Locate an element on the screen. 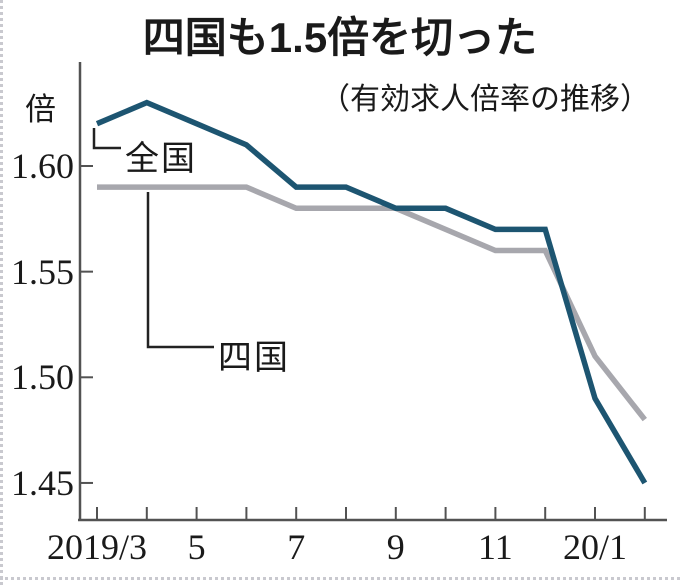 Image resolution: width=680 pixels, height=585 pixels. y-tick-label-1.60: 1.60 is located at coordinates (42, 166).